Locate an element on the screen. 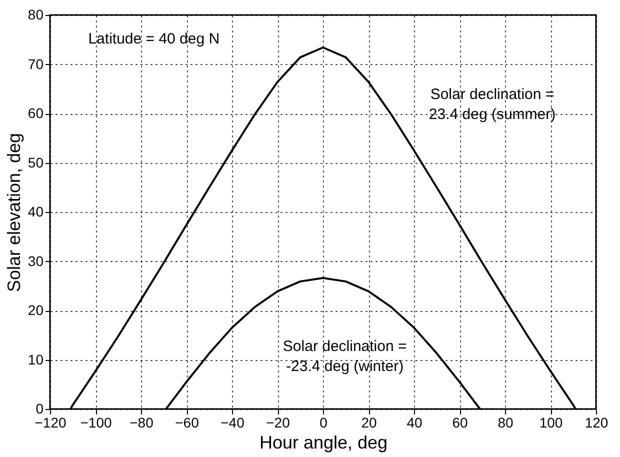  y-axis-title: Solar elevation, deg is located at coordinates (14, 212).